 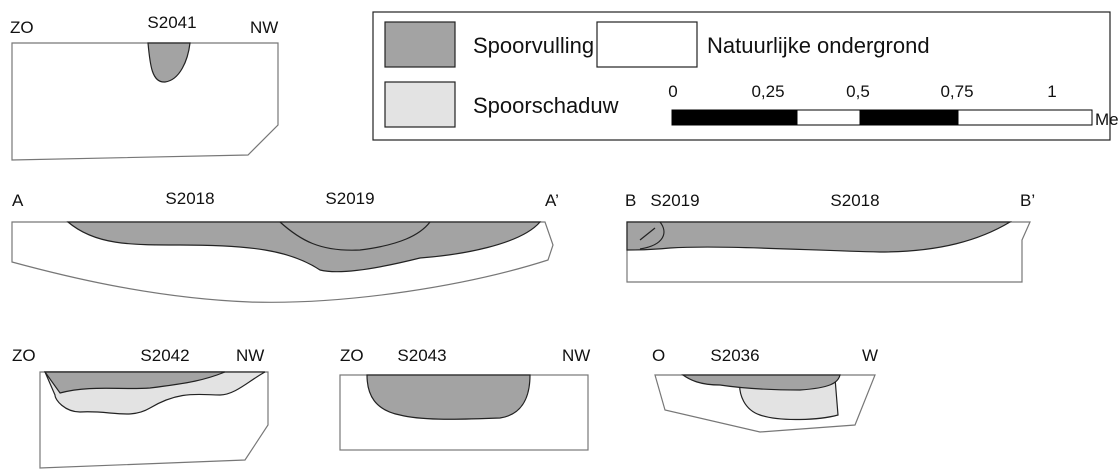 I want to click on section-b: B S2019 S2018 B’, so click(x=830, y=237).